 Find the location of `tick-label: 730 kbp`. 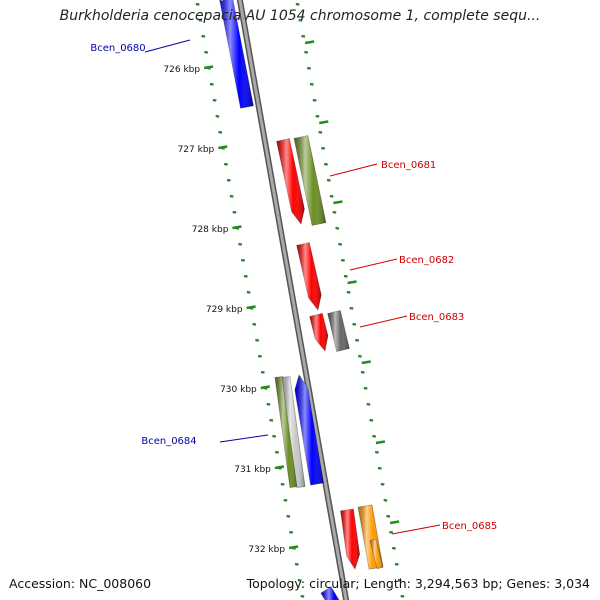

tick-label: 730 kbp is located at coordinates (238, 390).